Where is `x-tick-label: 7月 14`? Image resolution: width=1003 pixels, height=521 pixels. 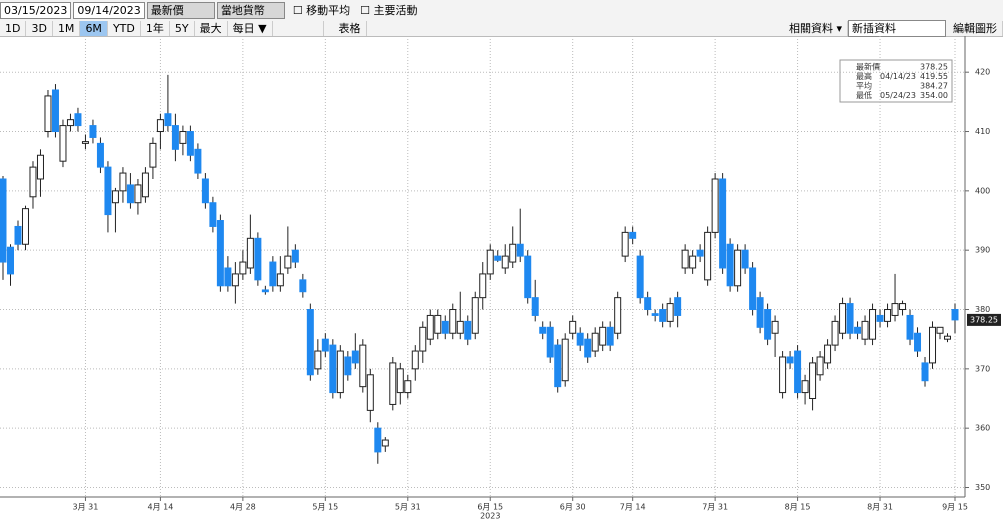 x-tick-label: 7月 14 is located at coordinates (633, 507).